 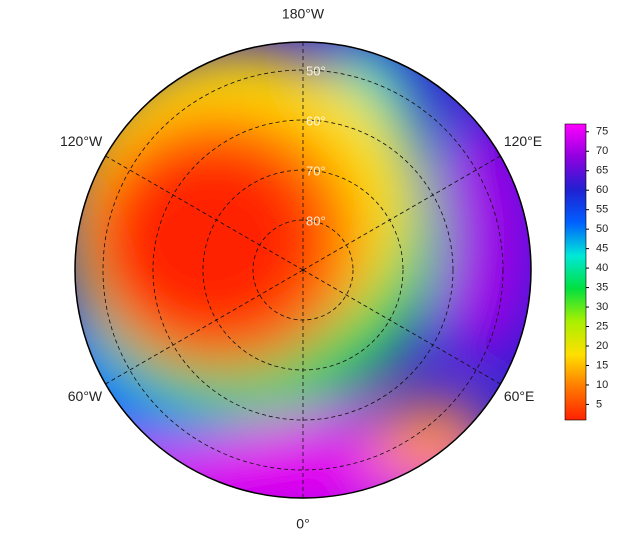 What do you see at coordinates (602, 326) in the screenshot?
I see `colorbar-tick-label: 25` at bounding box center [602, 326].